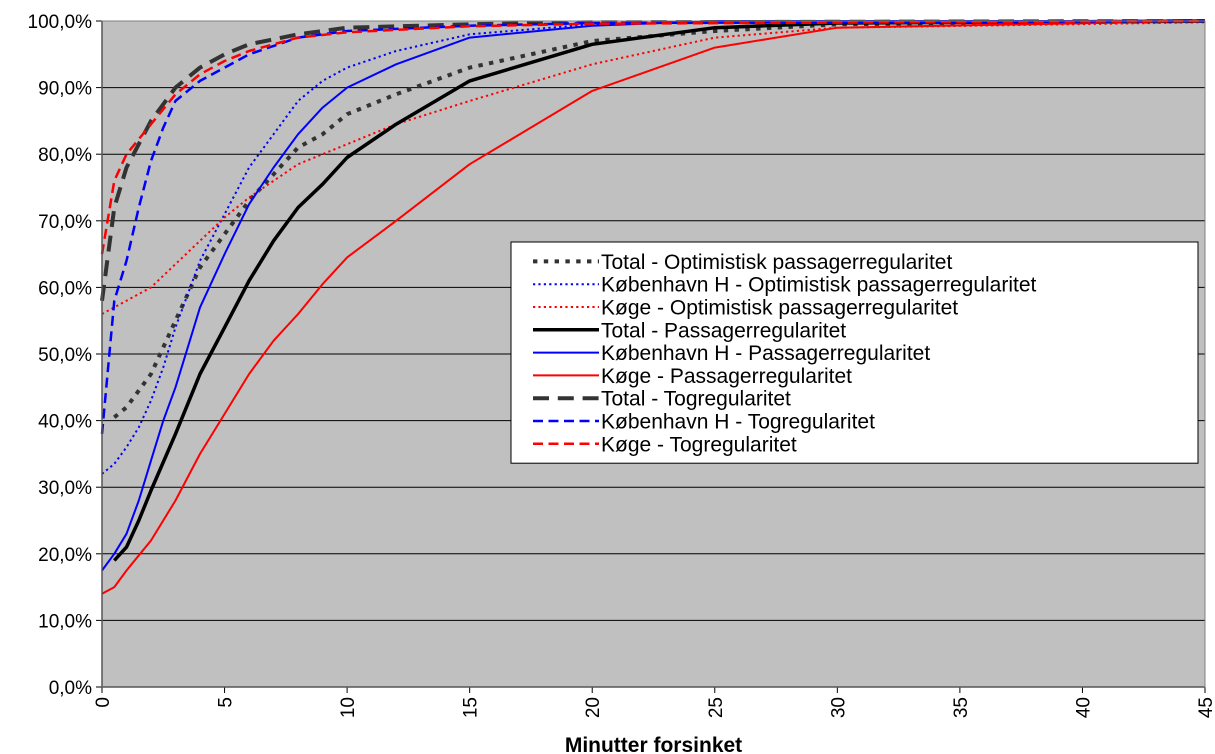 The height and width of the screenshot is (754, 1215). I want to click on legend-label: Total - Togregularitet, so click(696, 399).